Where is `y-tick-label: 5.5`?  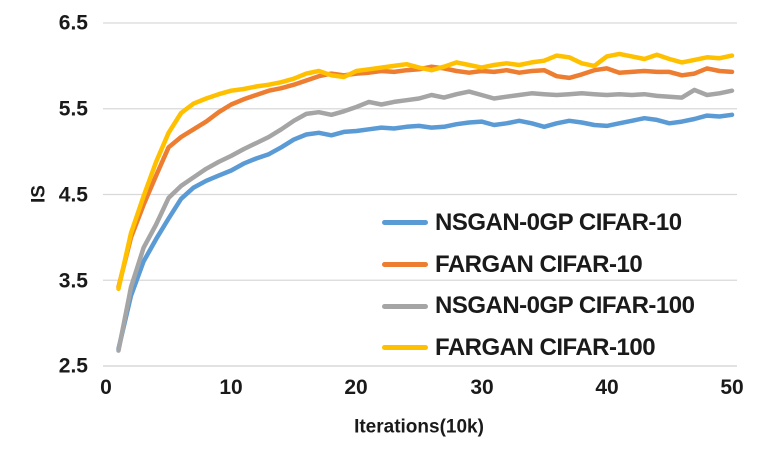
y-tick-label: 5.5 is located at coordinates (73, 109).